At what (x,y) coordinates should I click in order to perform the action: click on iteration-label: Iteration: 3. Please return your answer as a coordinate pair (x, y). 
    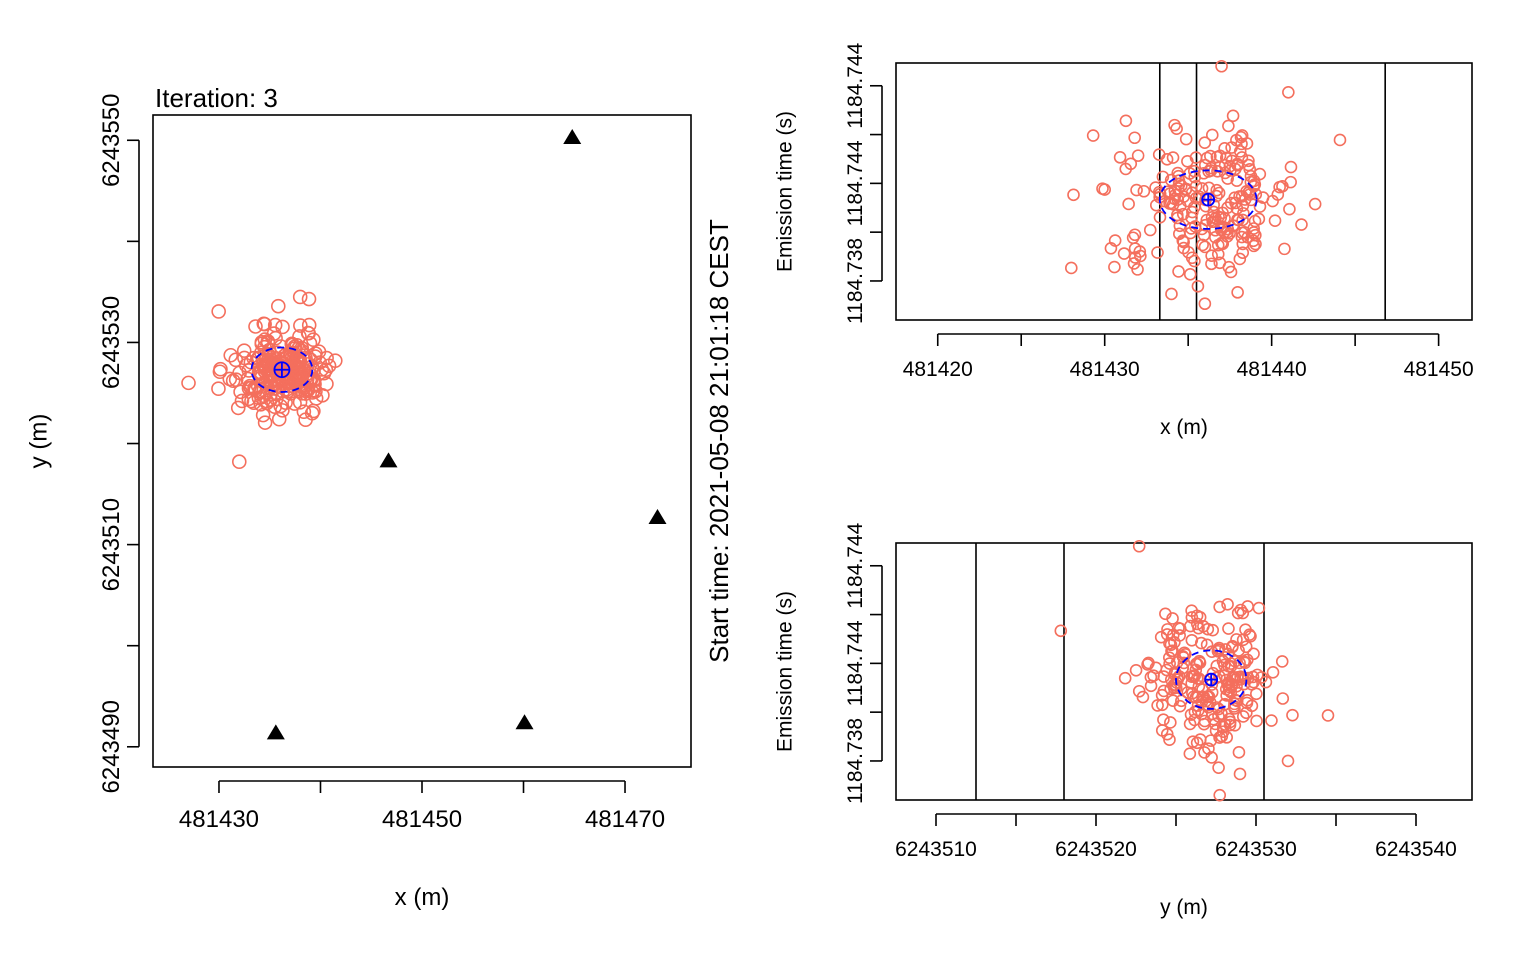
    Looking at the image, I should click on (216, 98).